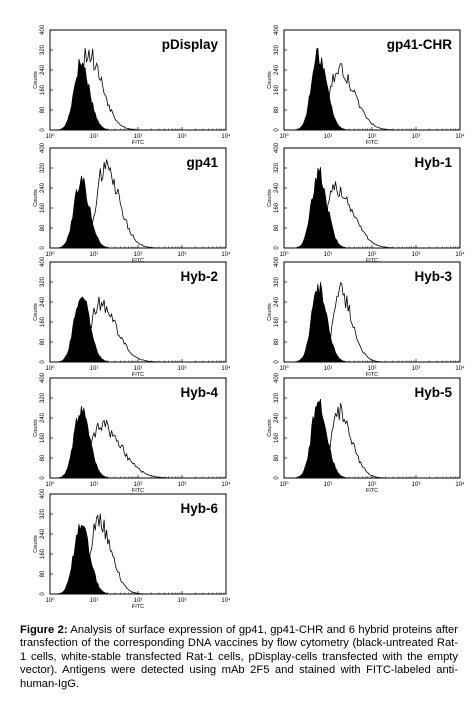 The image size is (476, 708). What do you see at coordinates (199, 392) in the screenshot?
I see `panel-title: Hyb-4` at bounding box center [199, 392].